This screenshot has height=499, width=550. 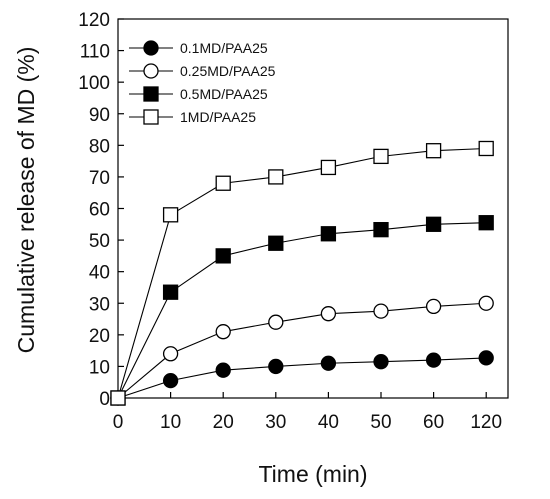 What do you see at coordinates (433, 422) in the screenshot?
I see `x-tick-label-60: 60` at bounding box center [433, 422].